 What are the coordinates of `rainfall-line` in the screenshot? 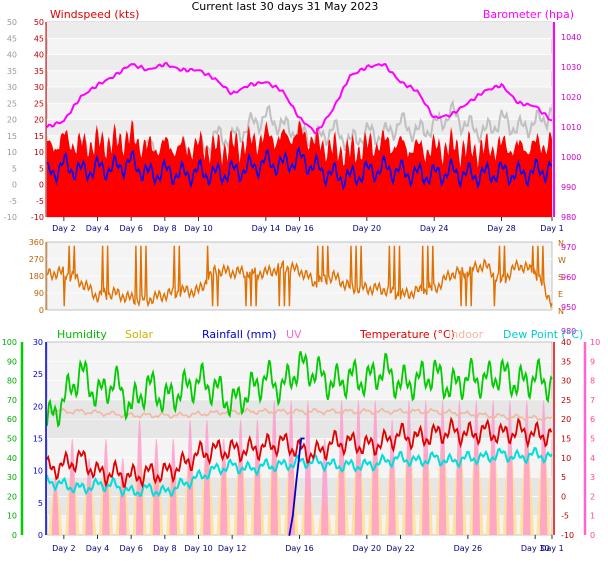 It's located at (296, 486).